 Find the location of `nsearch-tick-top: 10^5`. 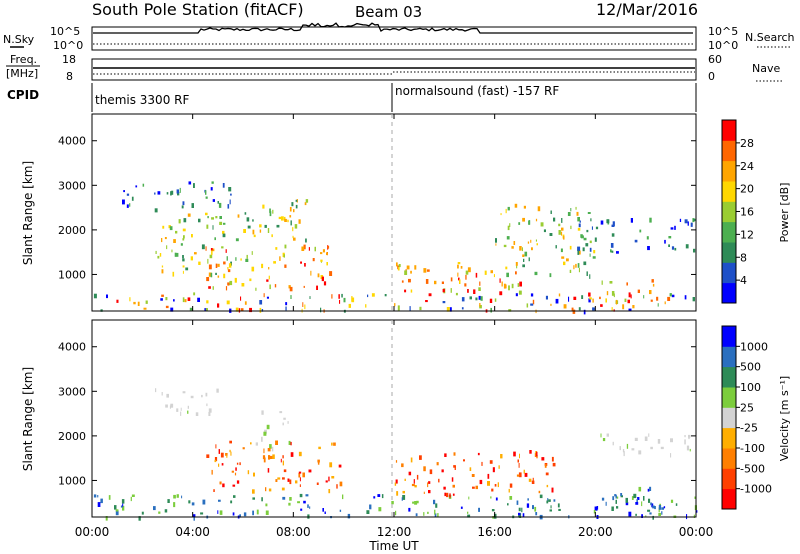

nsearch-tick-top: 10^5 is located at coordinates (723, 31).